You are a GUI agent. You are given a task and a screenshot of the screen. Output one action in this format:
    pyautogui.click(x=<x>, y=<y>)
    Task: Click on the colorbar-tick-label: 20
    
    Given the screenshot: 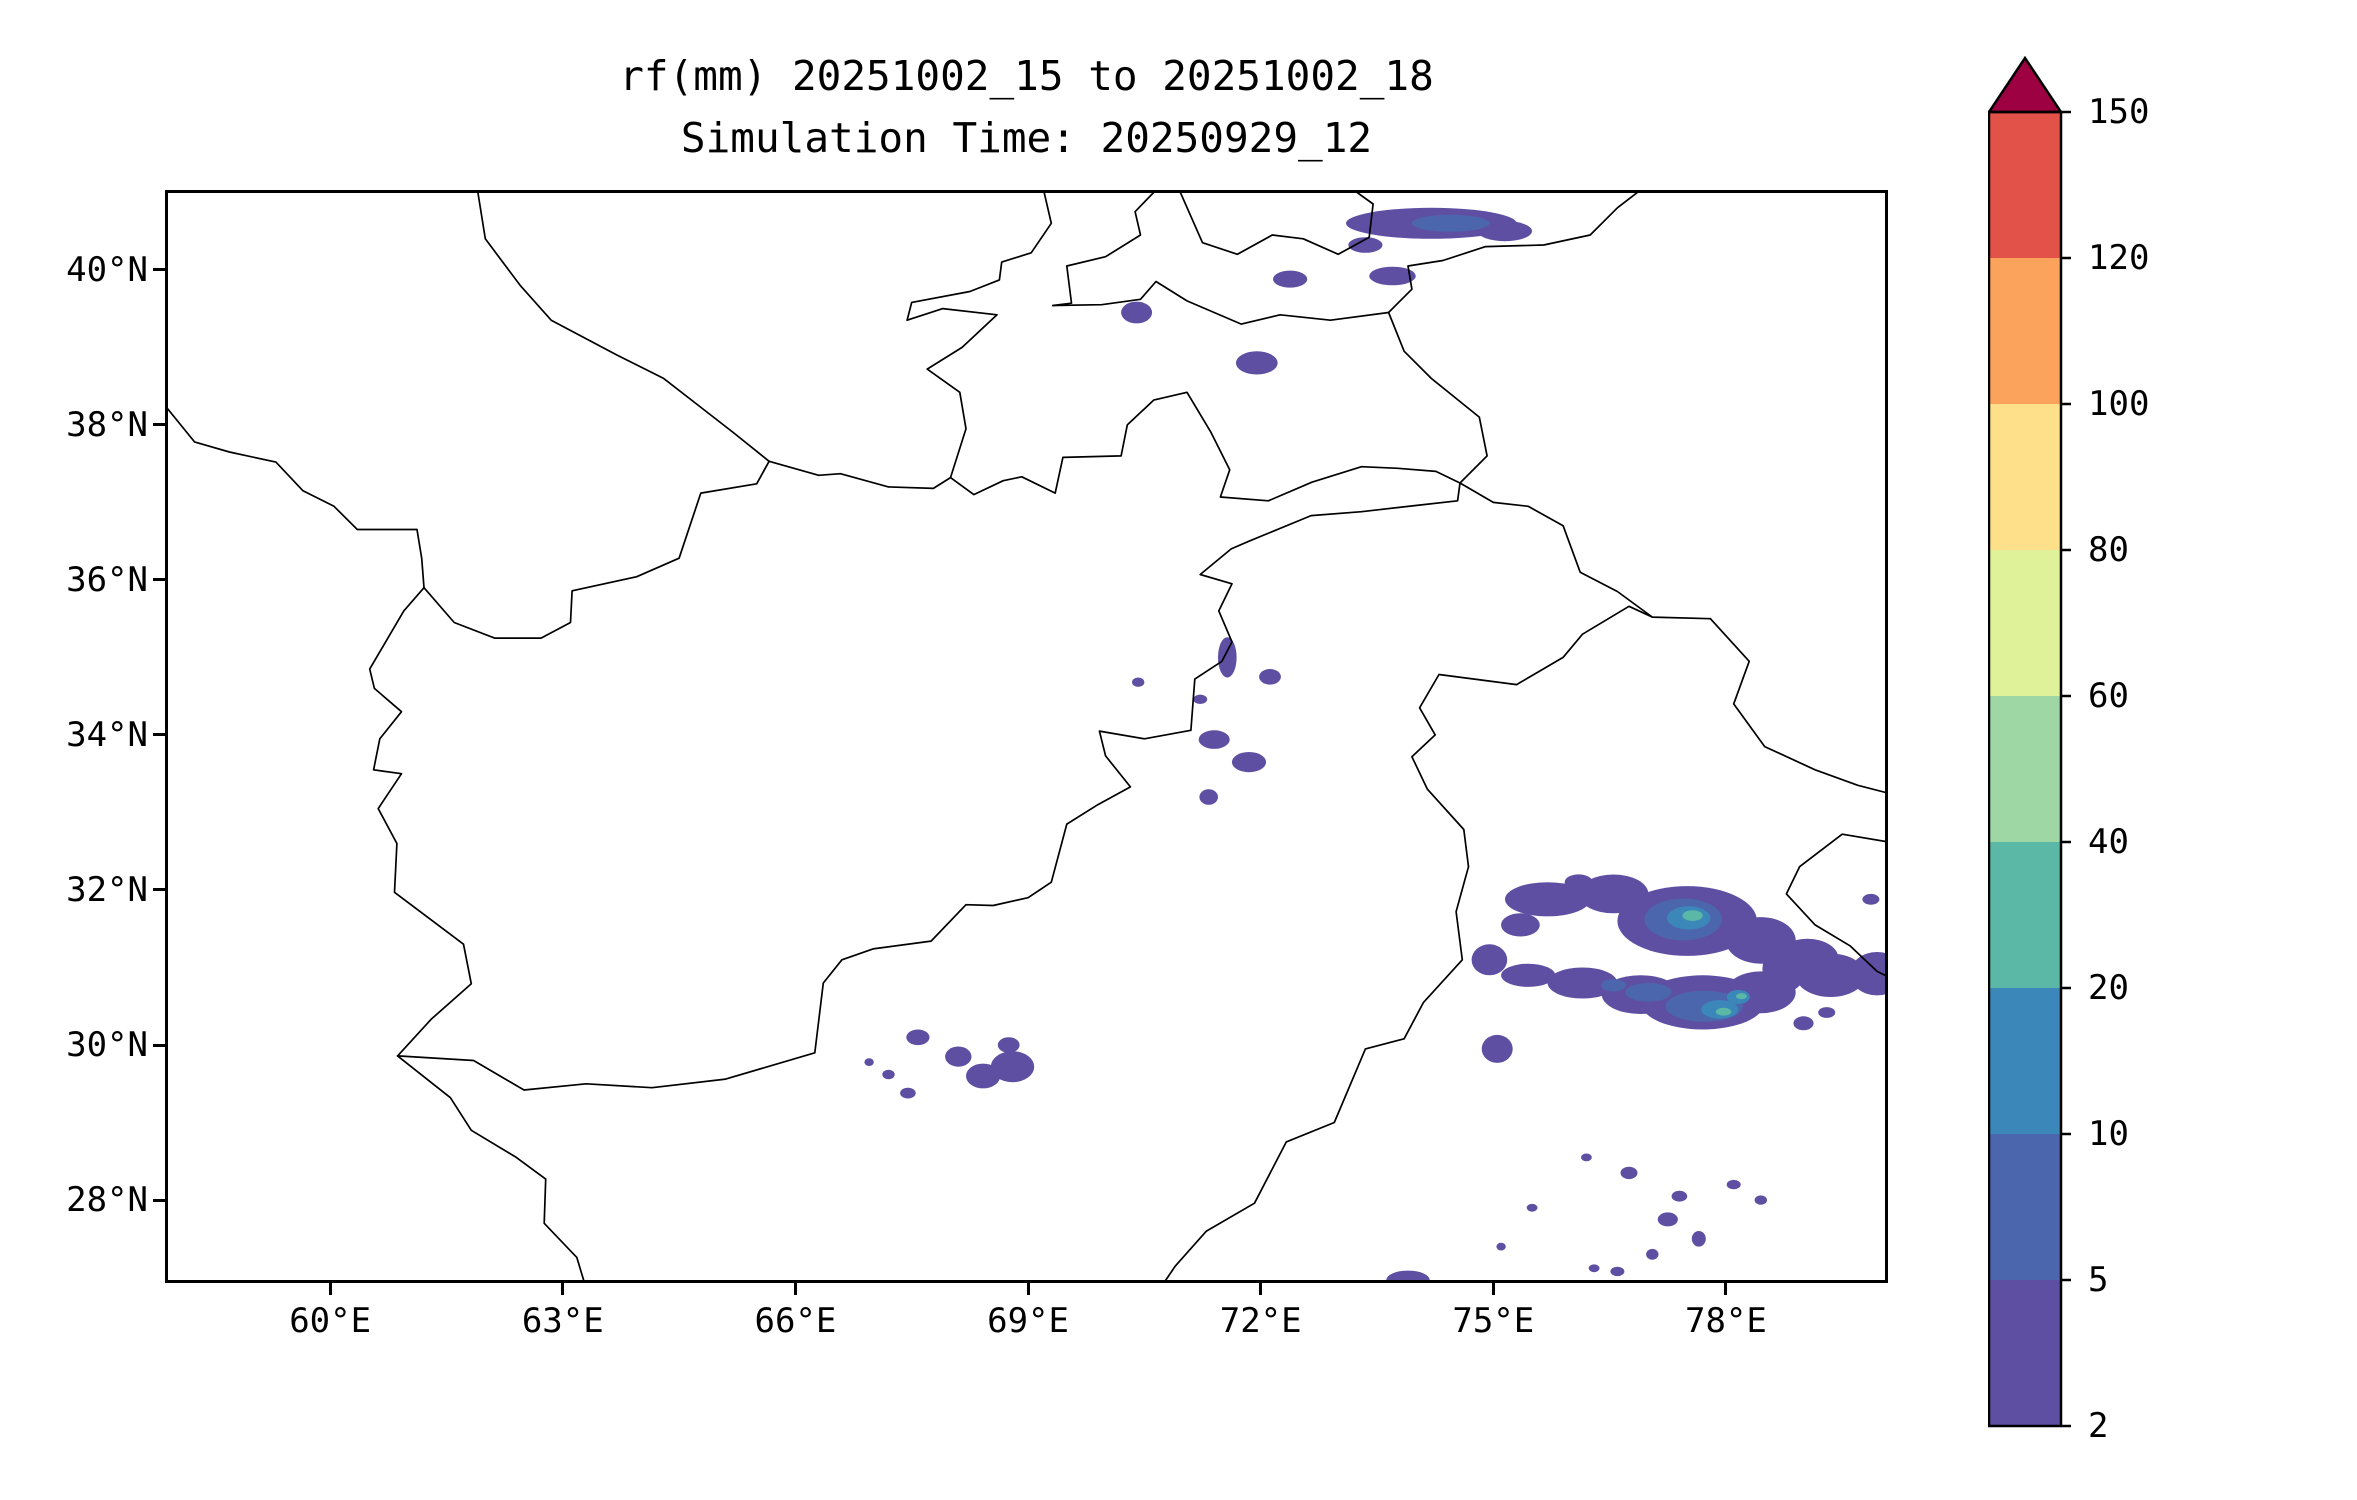 What is the action you would take?
    pyautogui.click(x=2108, y=988)
    